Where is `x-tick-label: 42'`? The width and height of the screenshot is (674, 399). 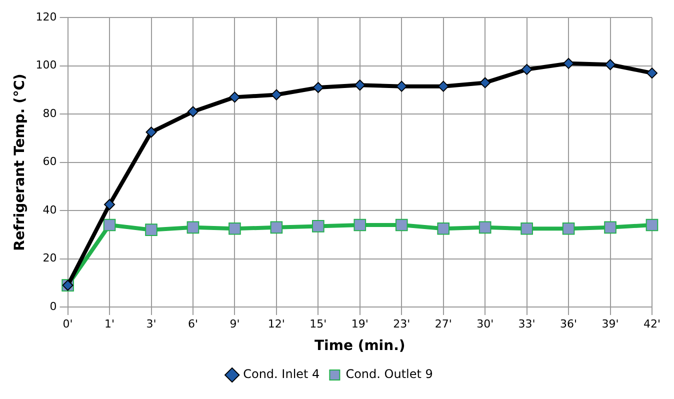
x-tick-label: 42' is located at coordinates (652, 323).